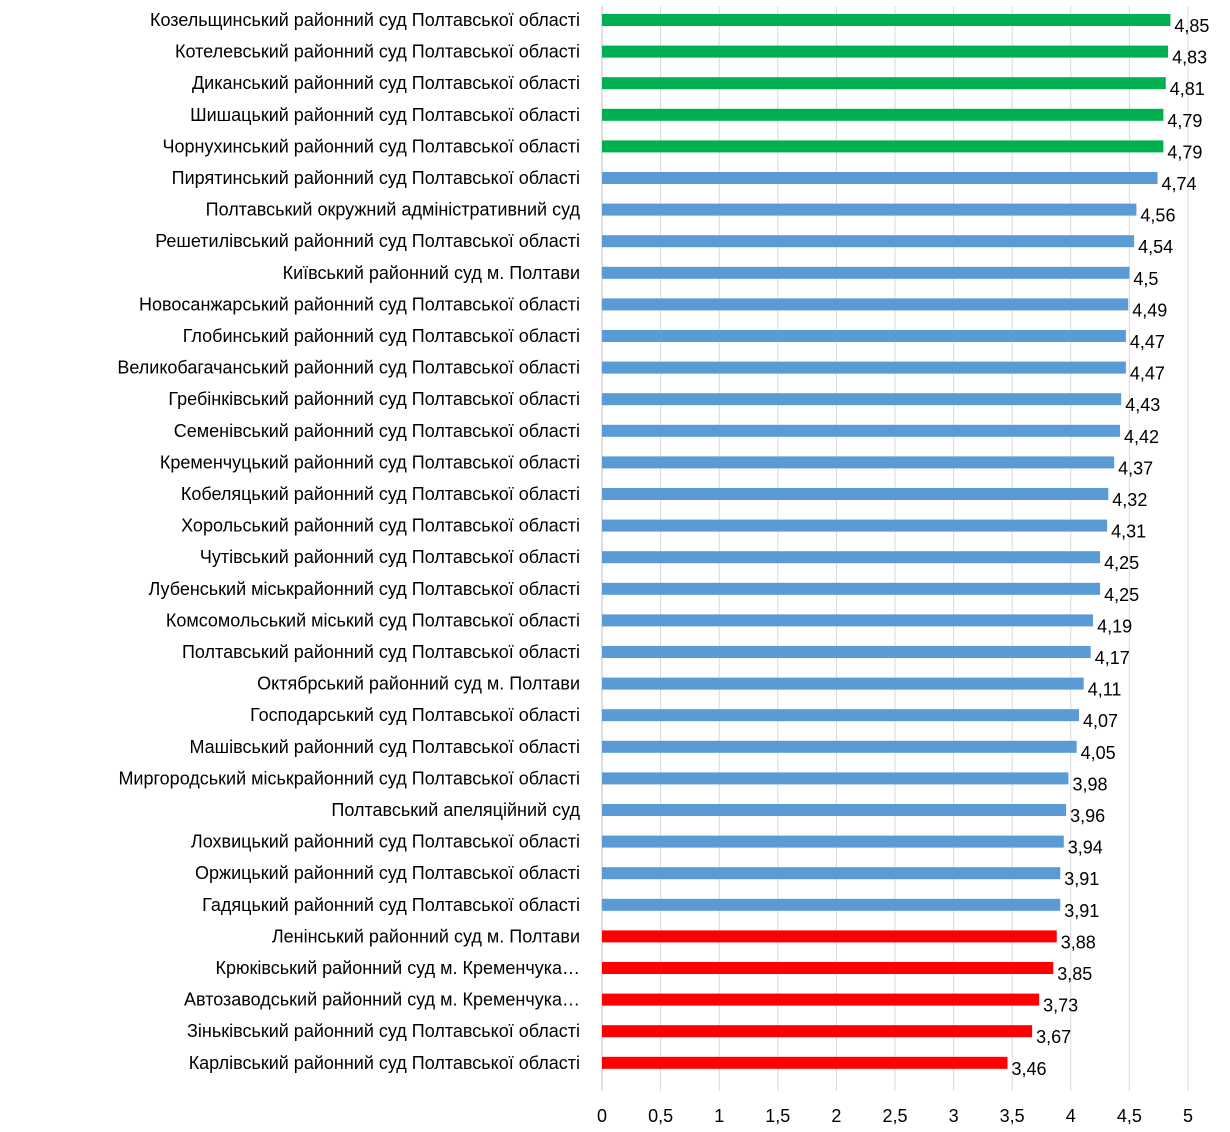 The image size is (1230, 1132). Describe the element at coordinates (431, 273) in the screenshot. I see `category-label: Київський районний суд м. Полтави` at that location.